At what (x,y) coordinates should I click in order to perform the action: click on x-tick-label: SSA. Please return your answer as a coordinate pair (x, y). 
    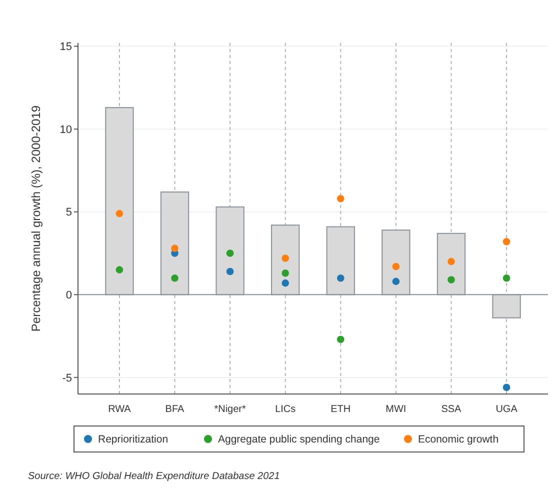
    Looking at the image, I should click on (451, 409).